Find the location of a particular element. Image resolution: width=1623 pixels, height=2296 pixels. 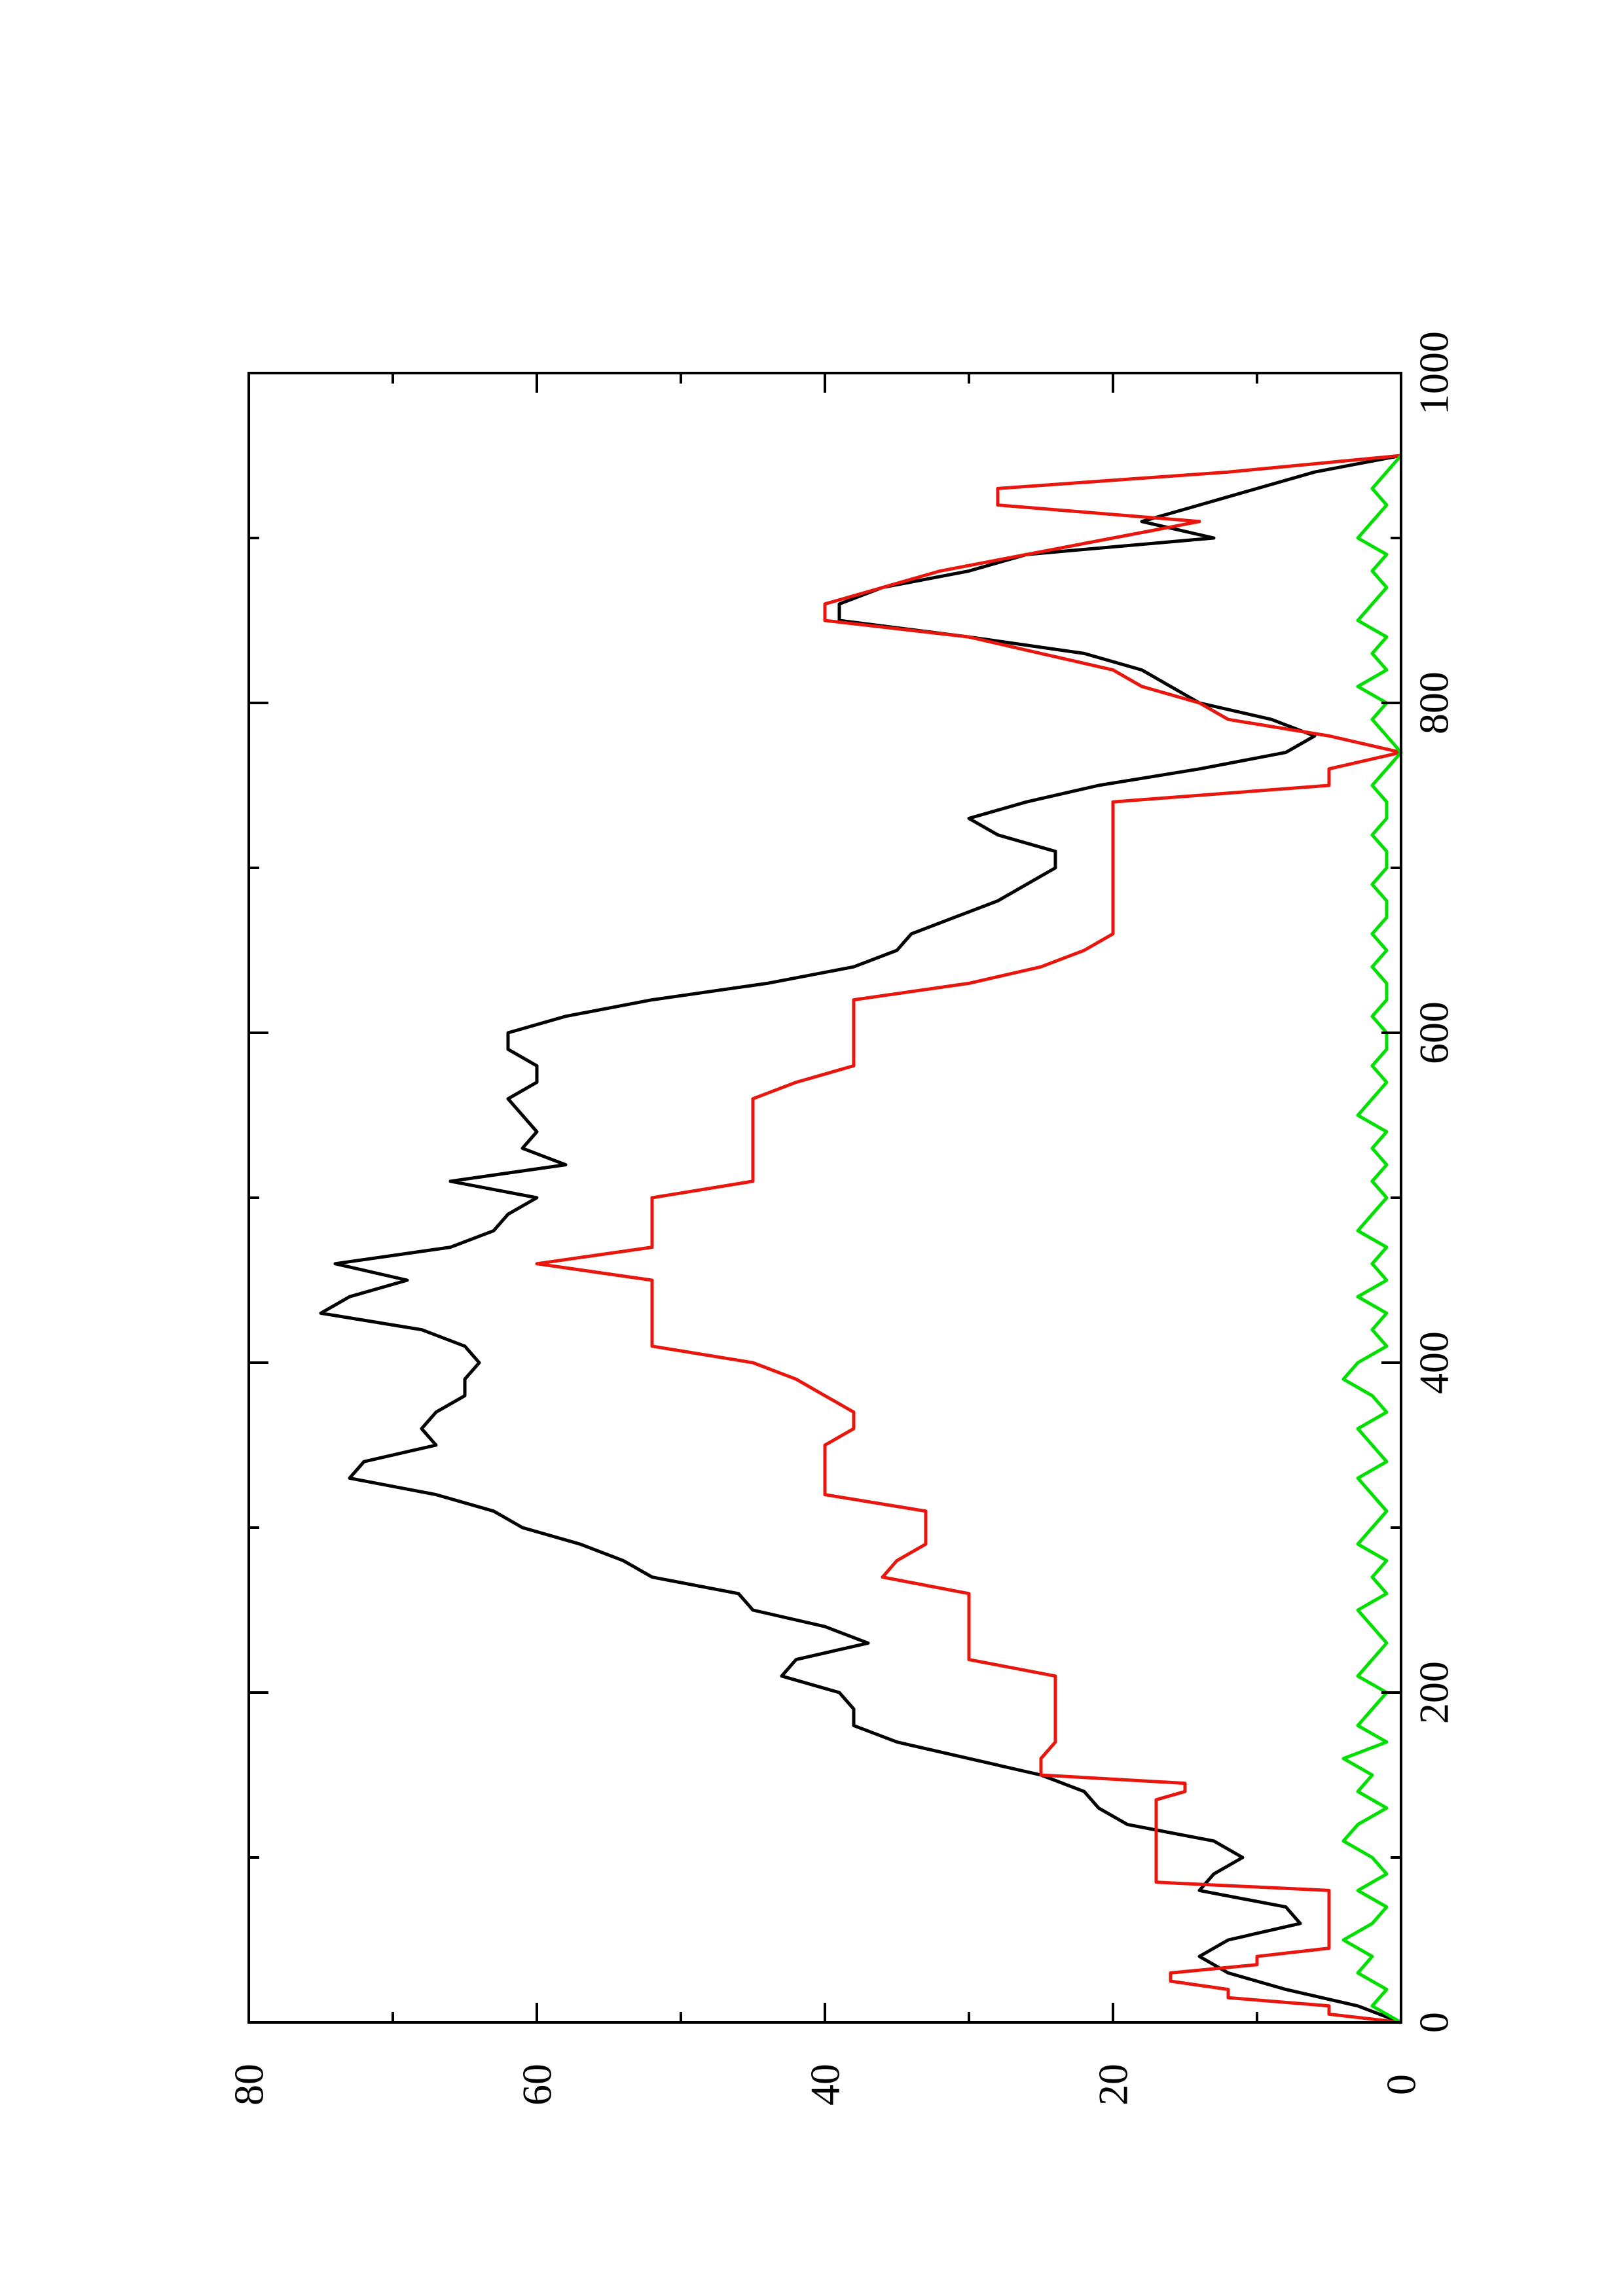

y-tick-label: 60 is located at coordinates (537, 2085).